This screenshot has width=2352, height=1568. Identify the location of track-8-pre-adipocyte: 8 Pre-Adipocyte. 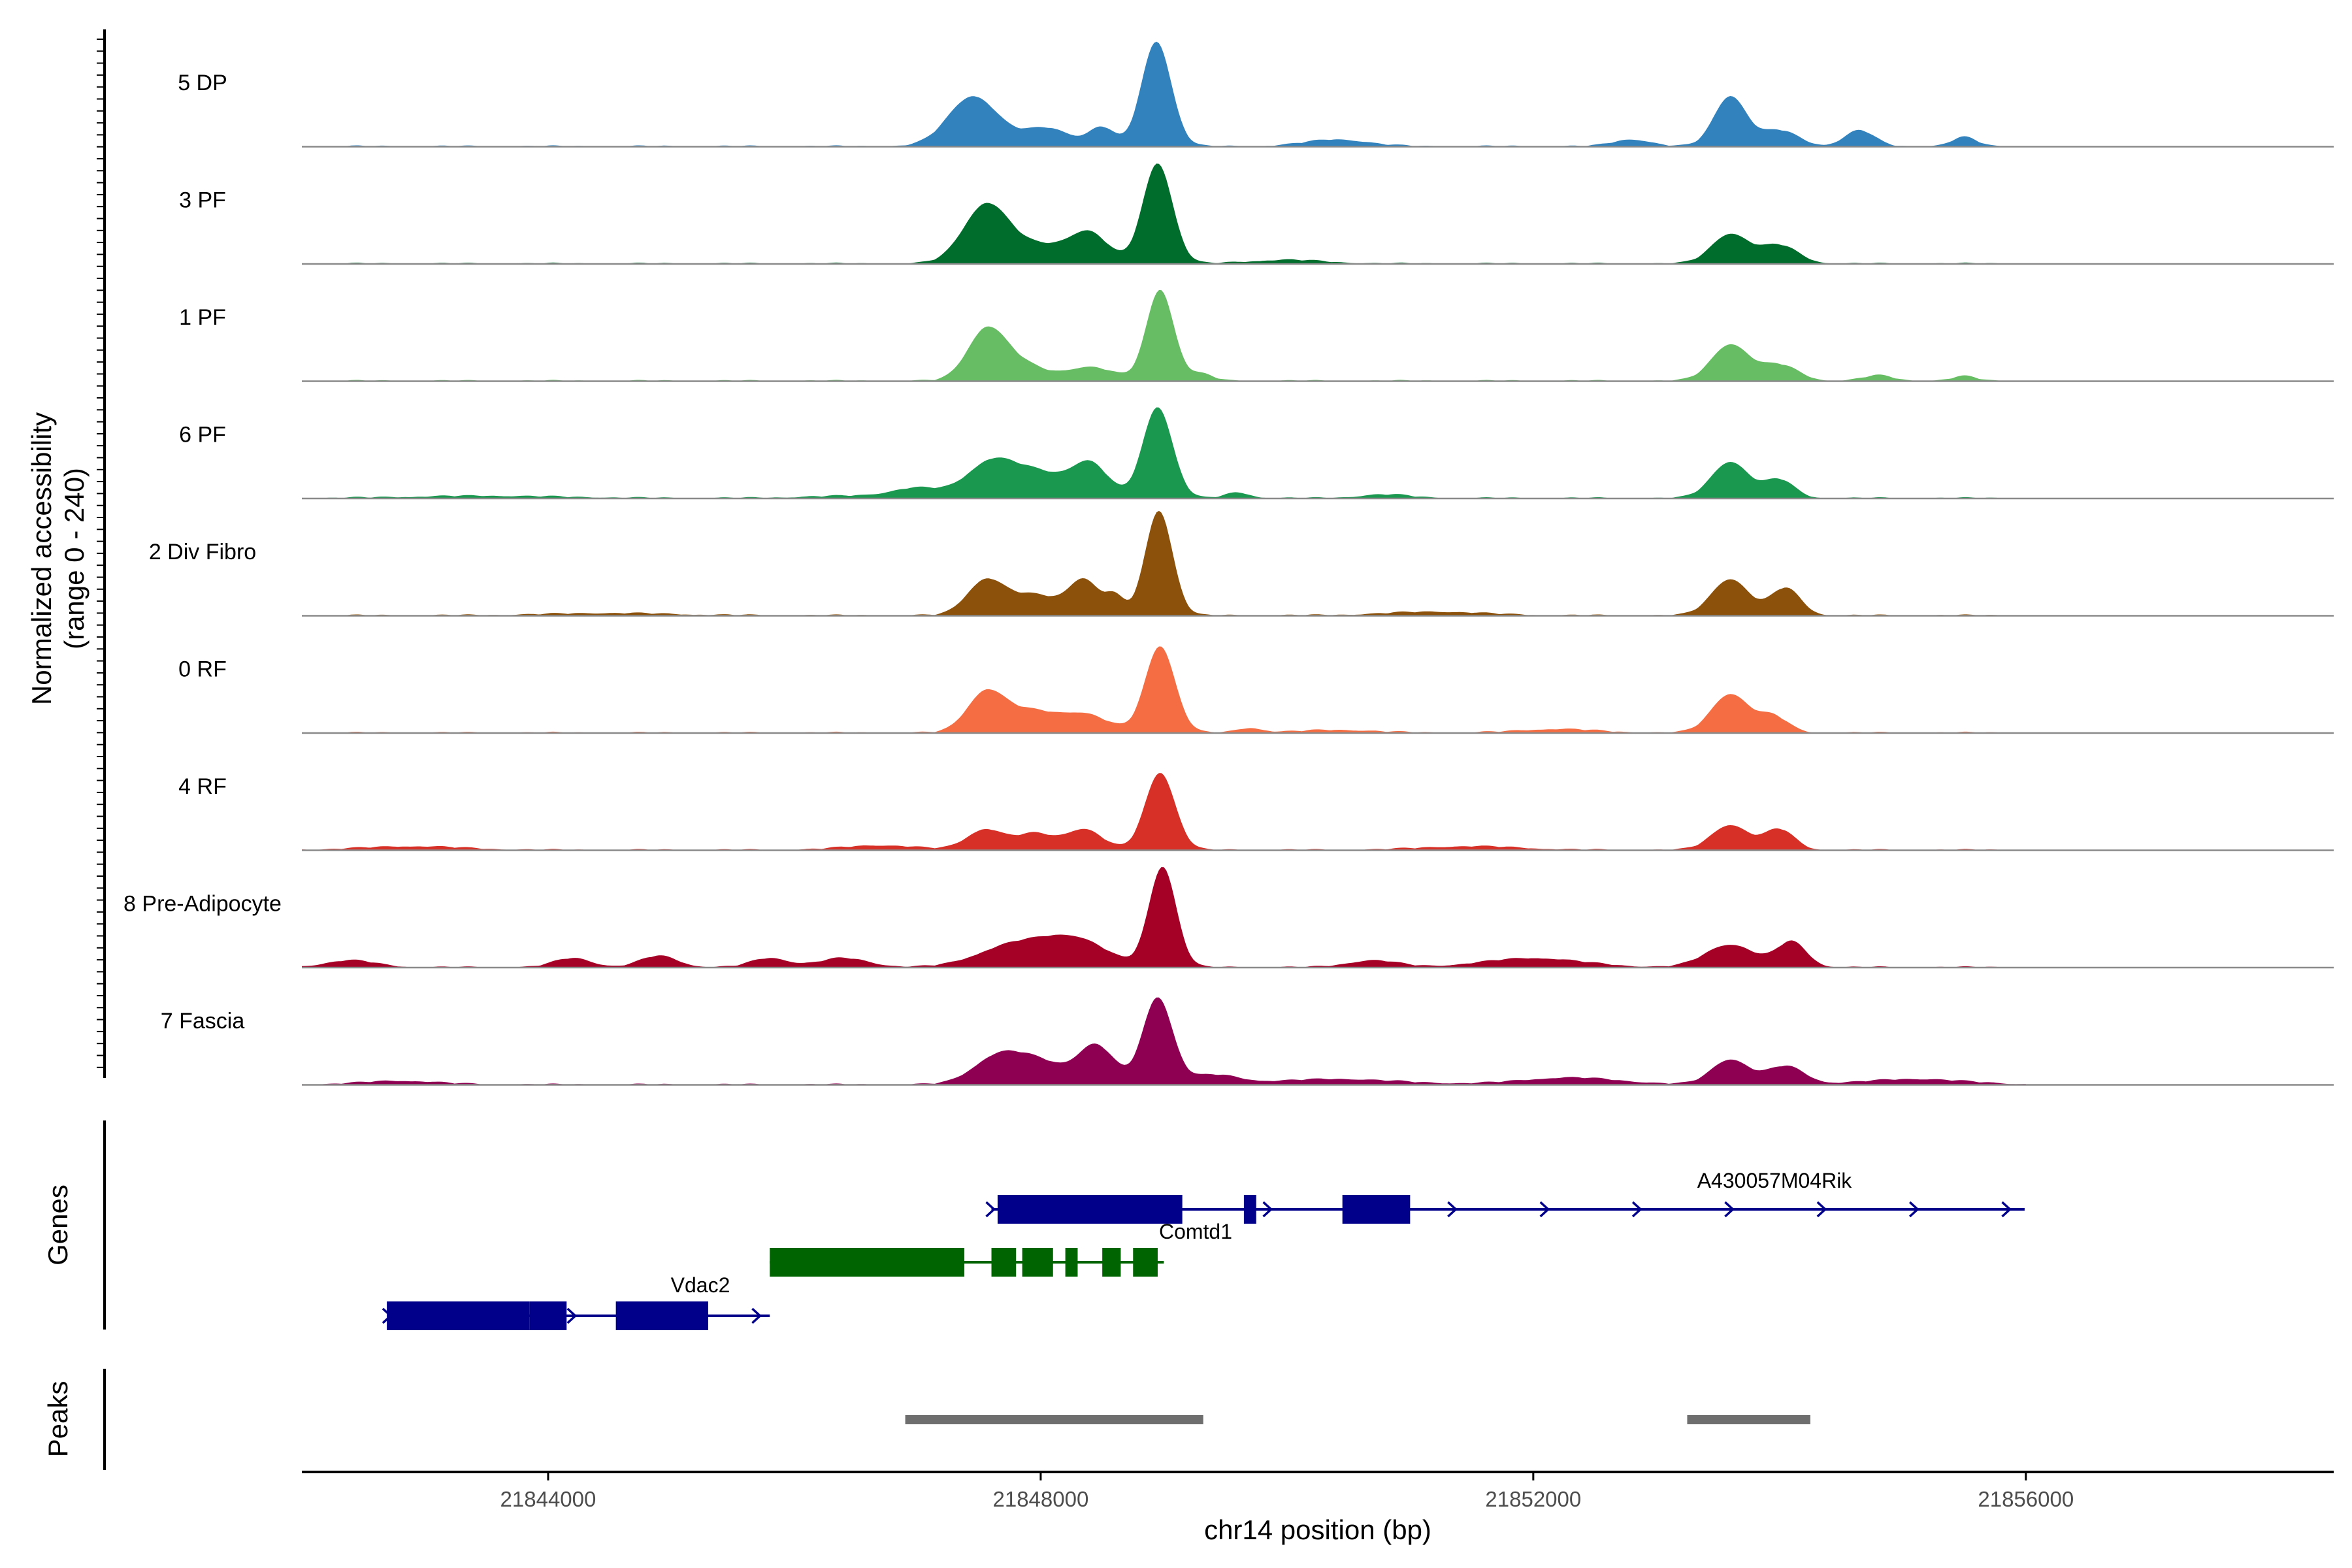
(1228, 918).